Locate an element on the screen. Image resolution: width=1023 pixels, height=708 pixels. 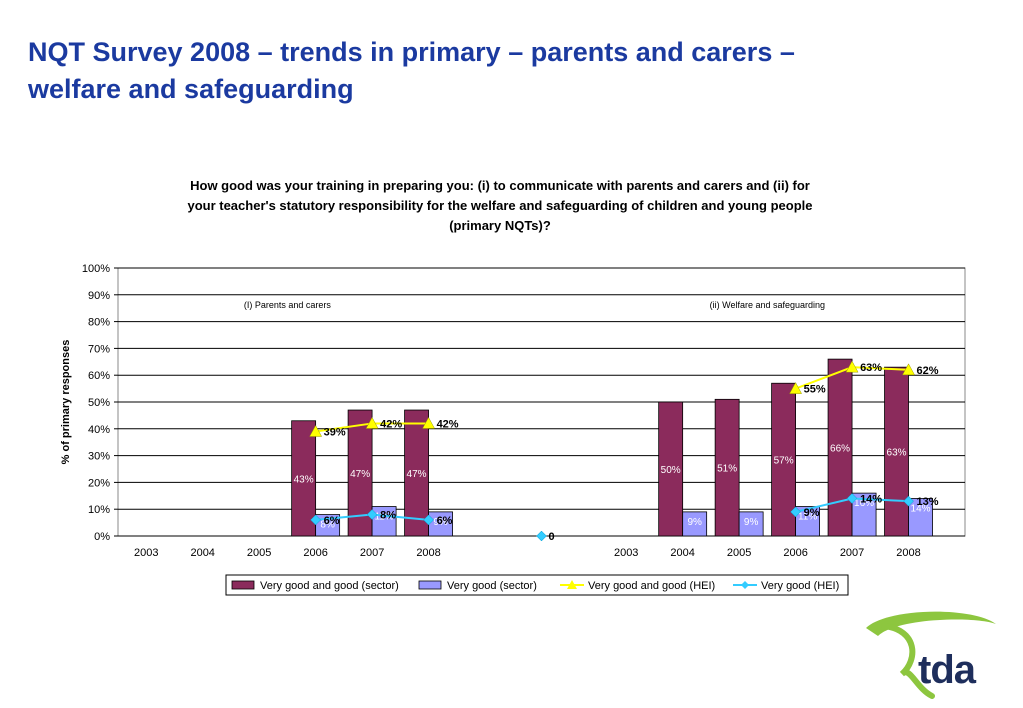
bar-data-label: 50% is located at coordinates (671, 470).